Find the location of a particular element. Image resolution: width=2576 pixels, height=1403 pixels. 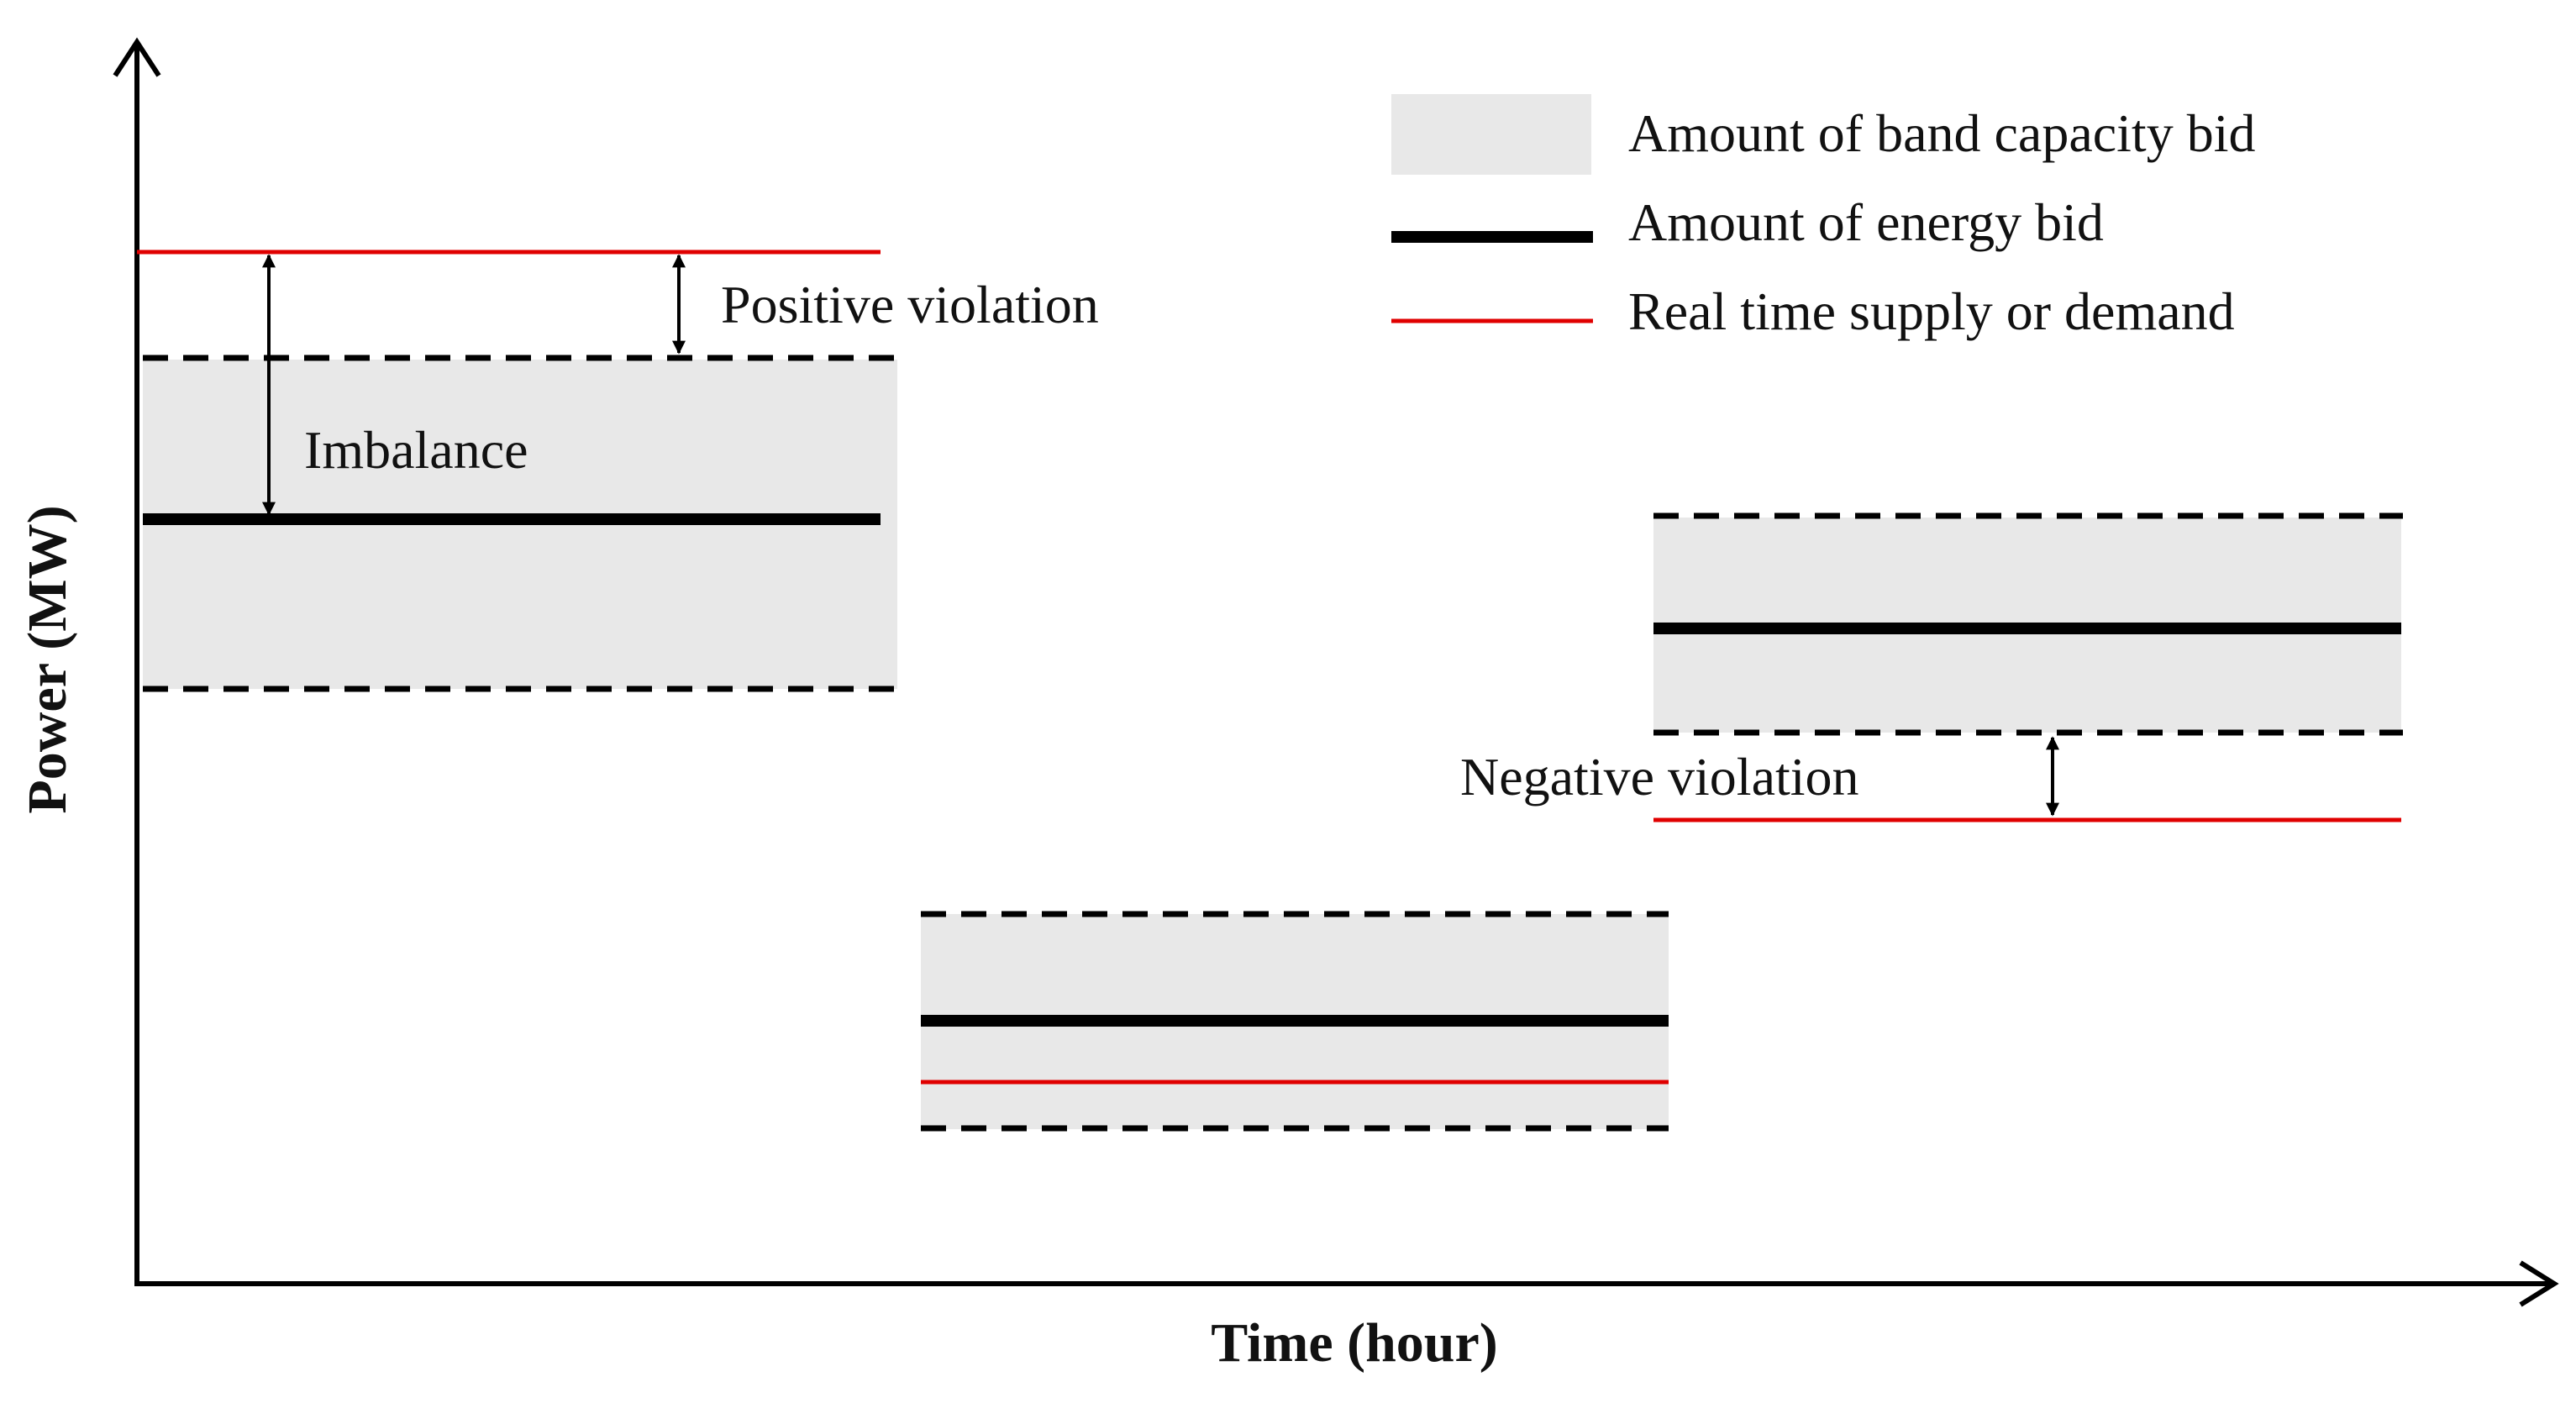

legend-real-time-label: Real time supply or demand is located at coordinates (1931, 311).